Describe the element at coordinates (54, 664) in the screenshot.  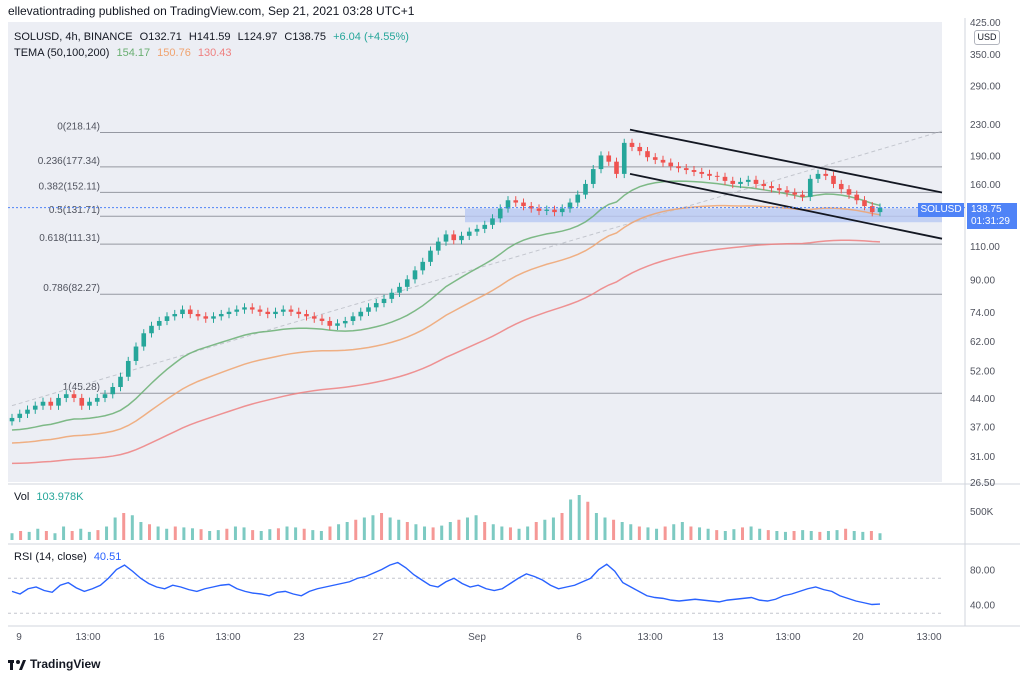
I see `footer-brand: TradingView` at that location.